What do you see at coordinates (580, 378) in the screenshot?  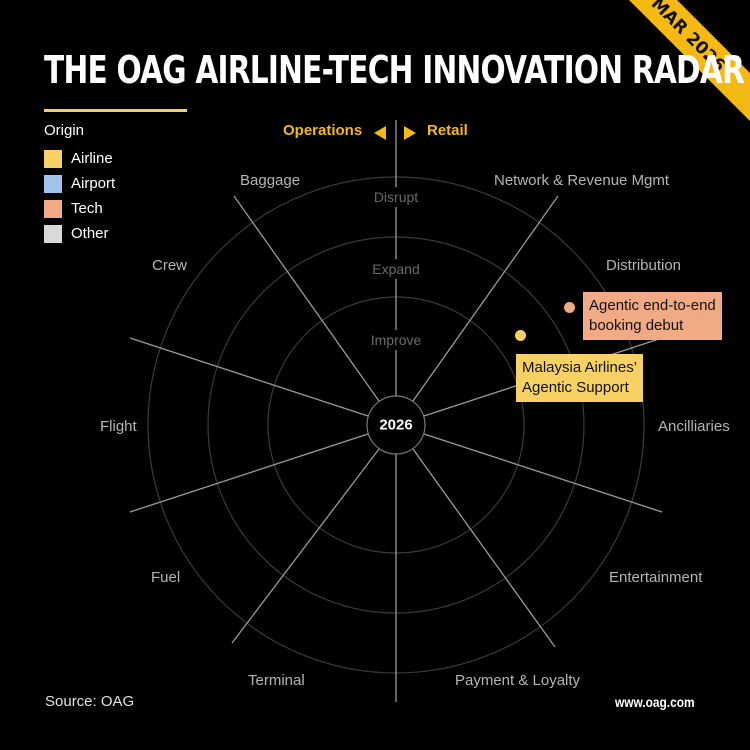 I see `callout-malaysia-airlines: Malaysia Airlines’ Agentic Support` at bounding box center [580, 378].